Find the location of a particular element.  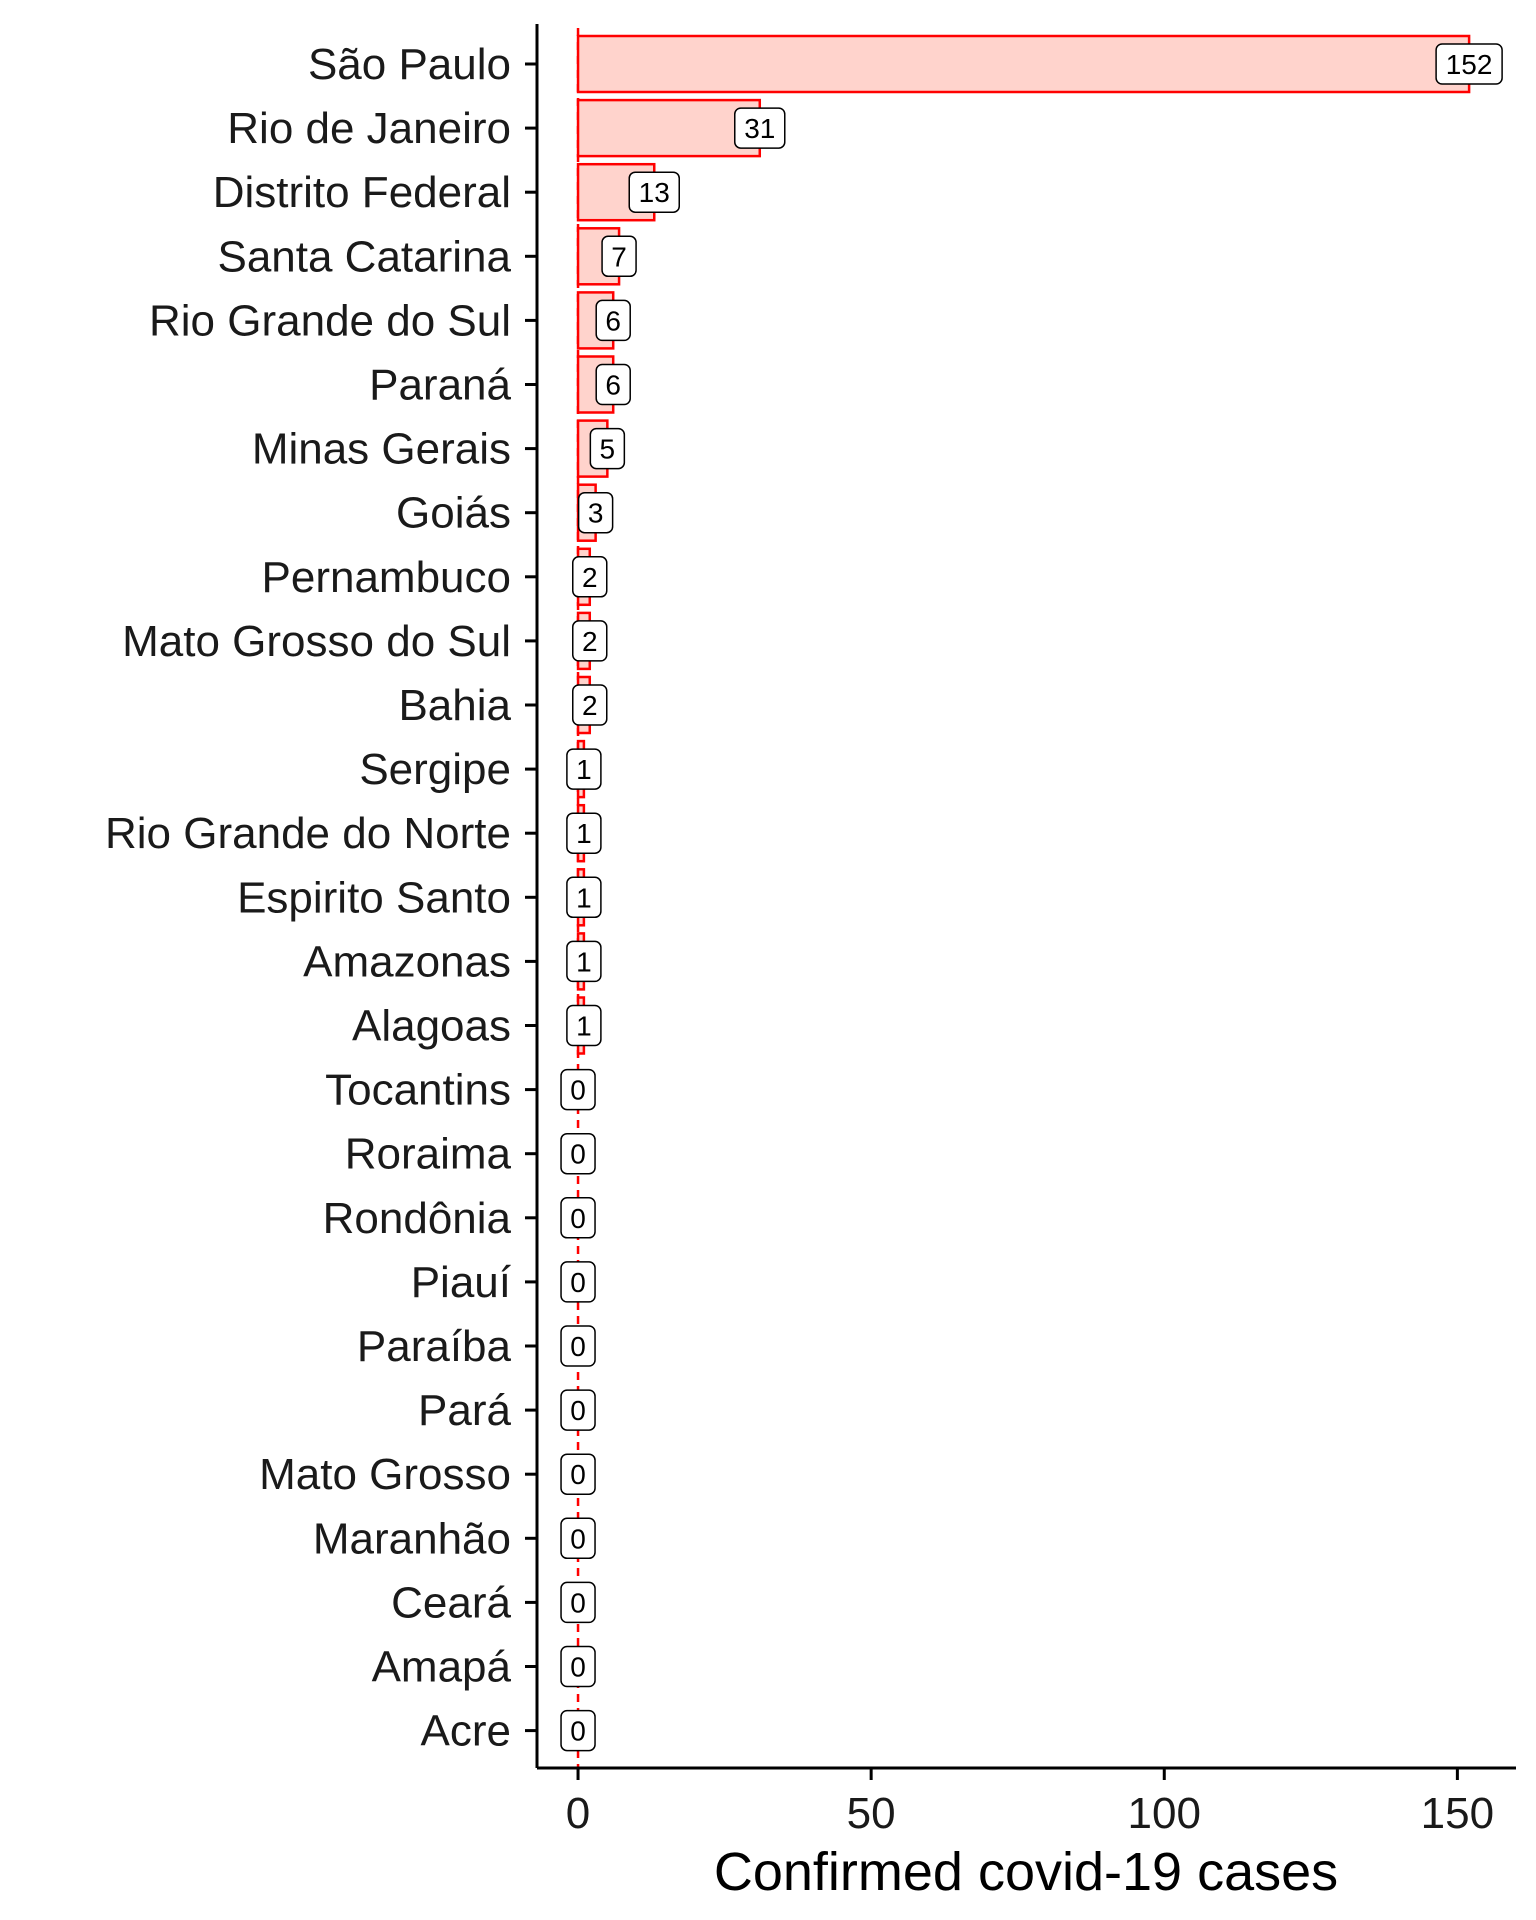

x-tick-label: 100 is located at coordinates (1164, 1813).